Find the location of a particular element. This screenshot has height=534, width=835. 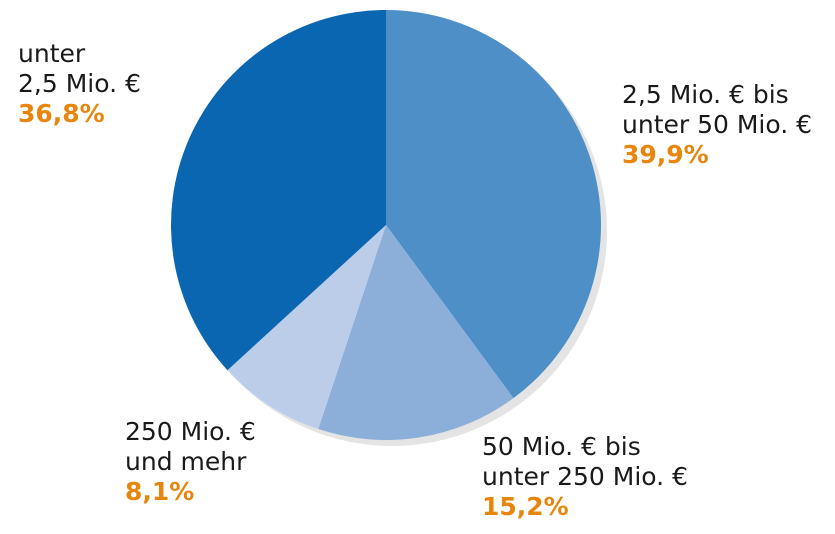

slice-label: 2,5 Mio. € is located at coordinates (79, 83).